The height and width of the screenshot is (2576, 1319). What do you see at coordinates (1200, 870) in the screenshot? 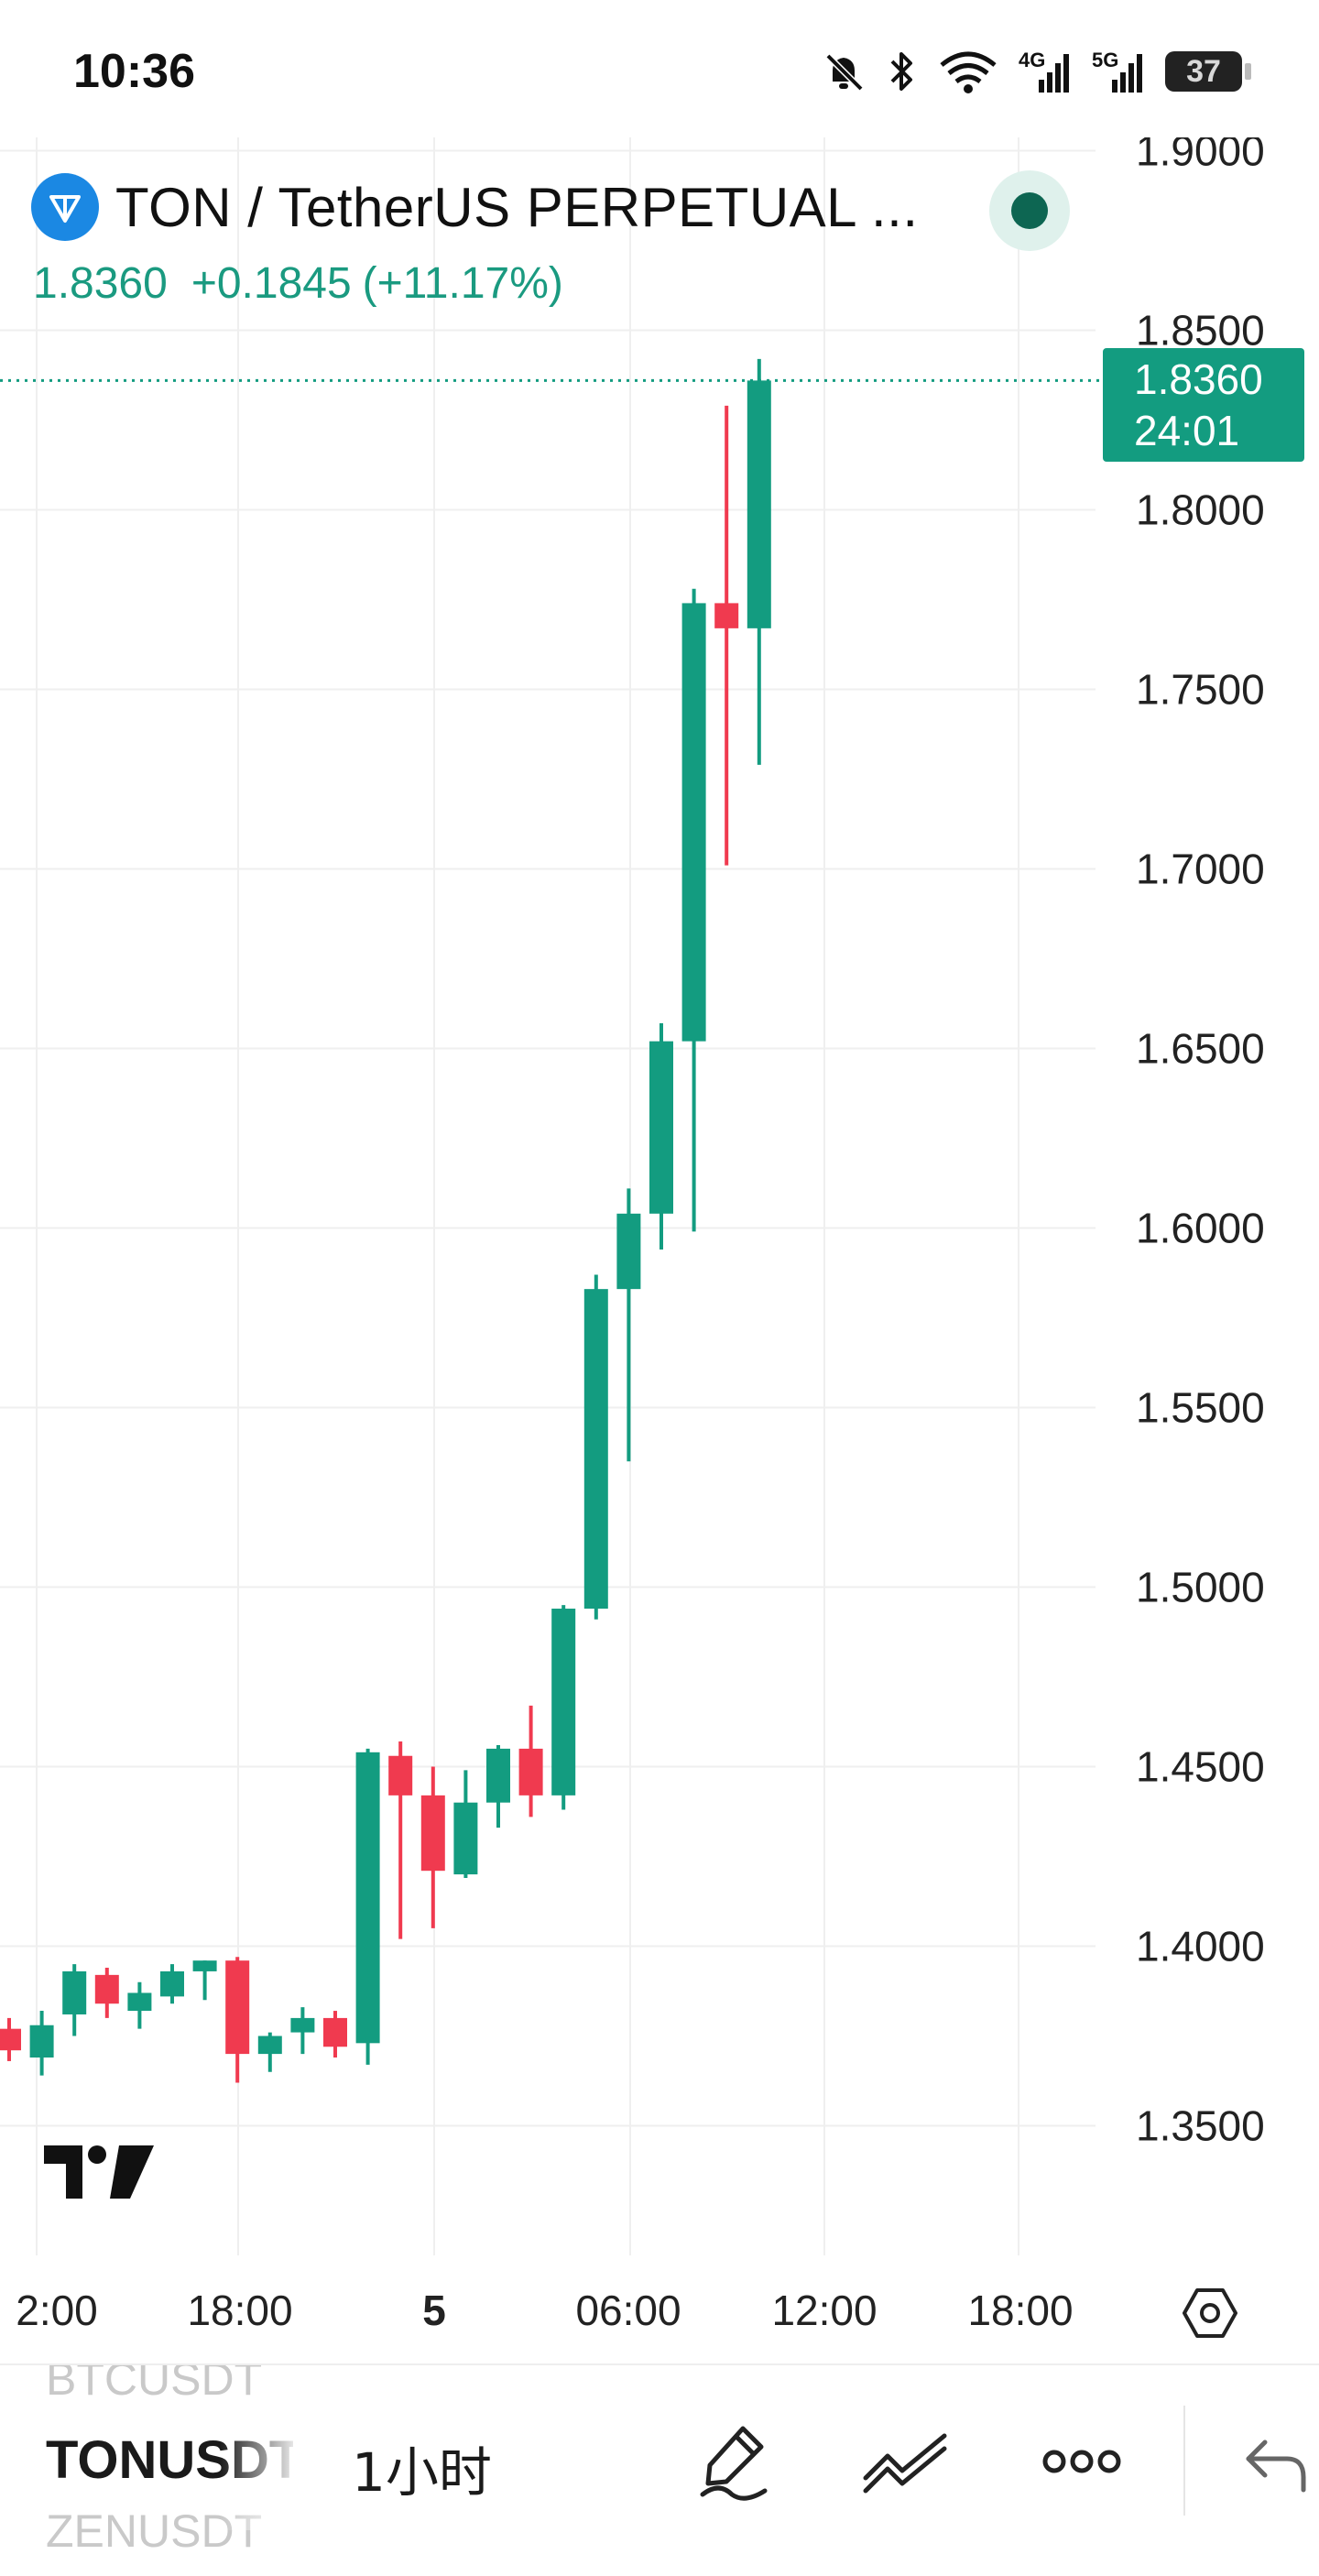
I see `y-axis-label: 1.7000` at bounding box center [1200, 870].